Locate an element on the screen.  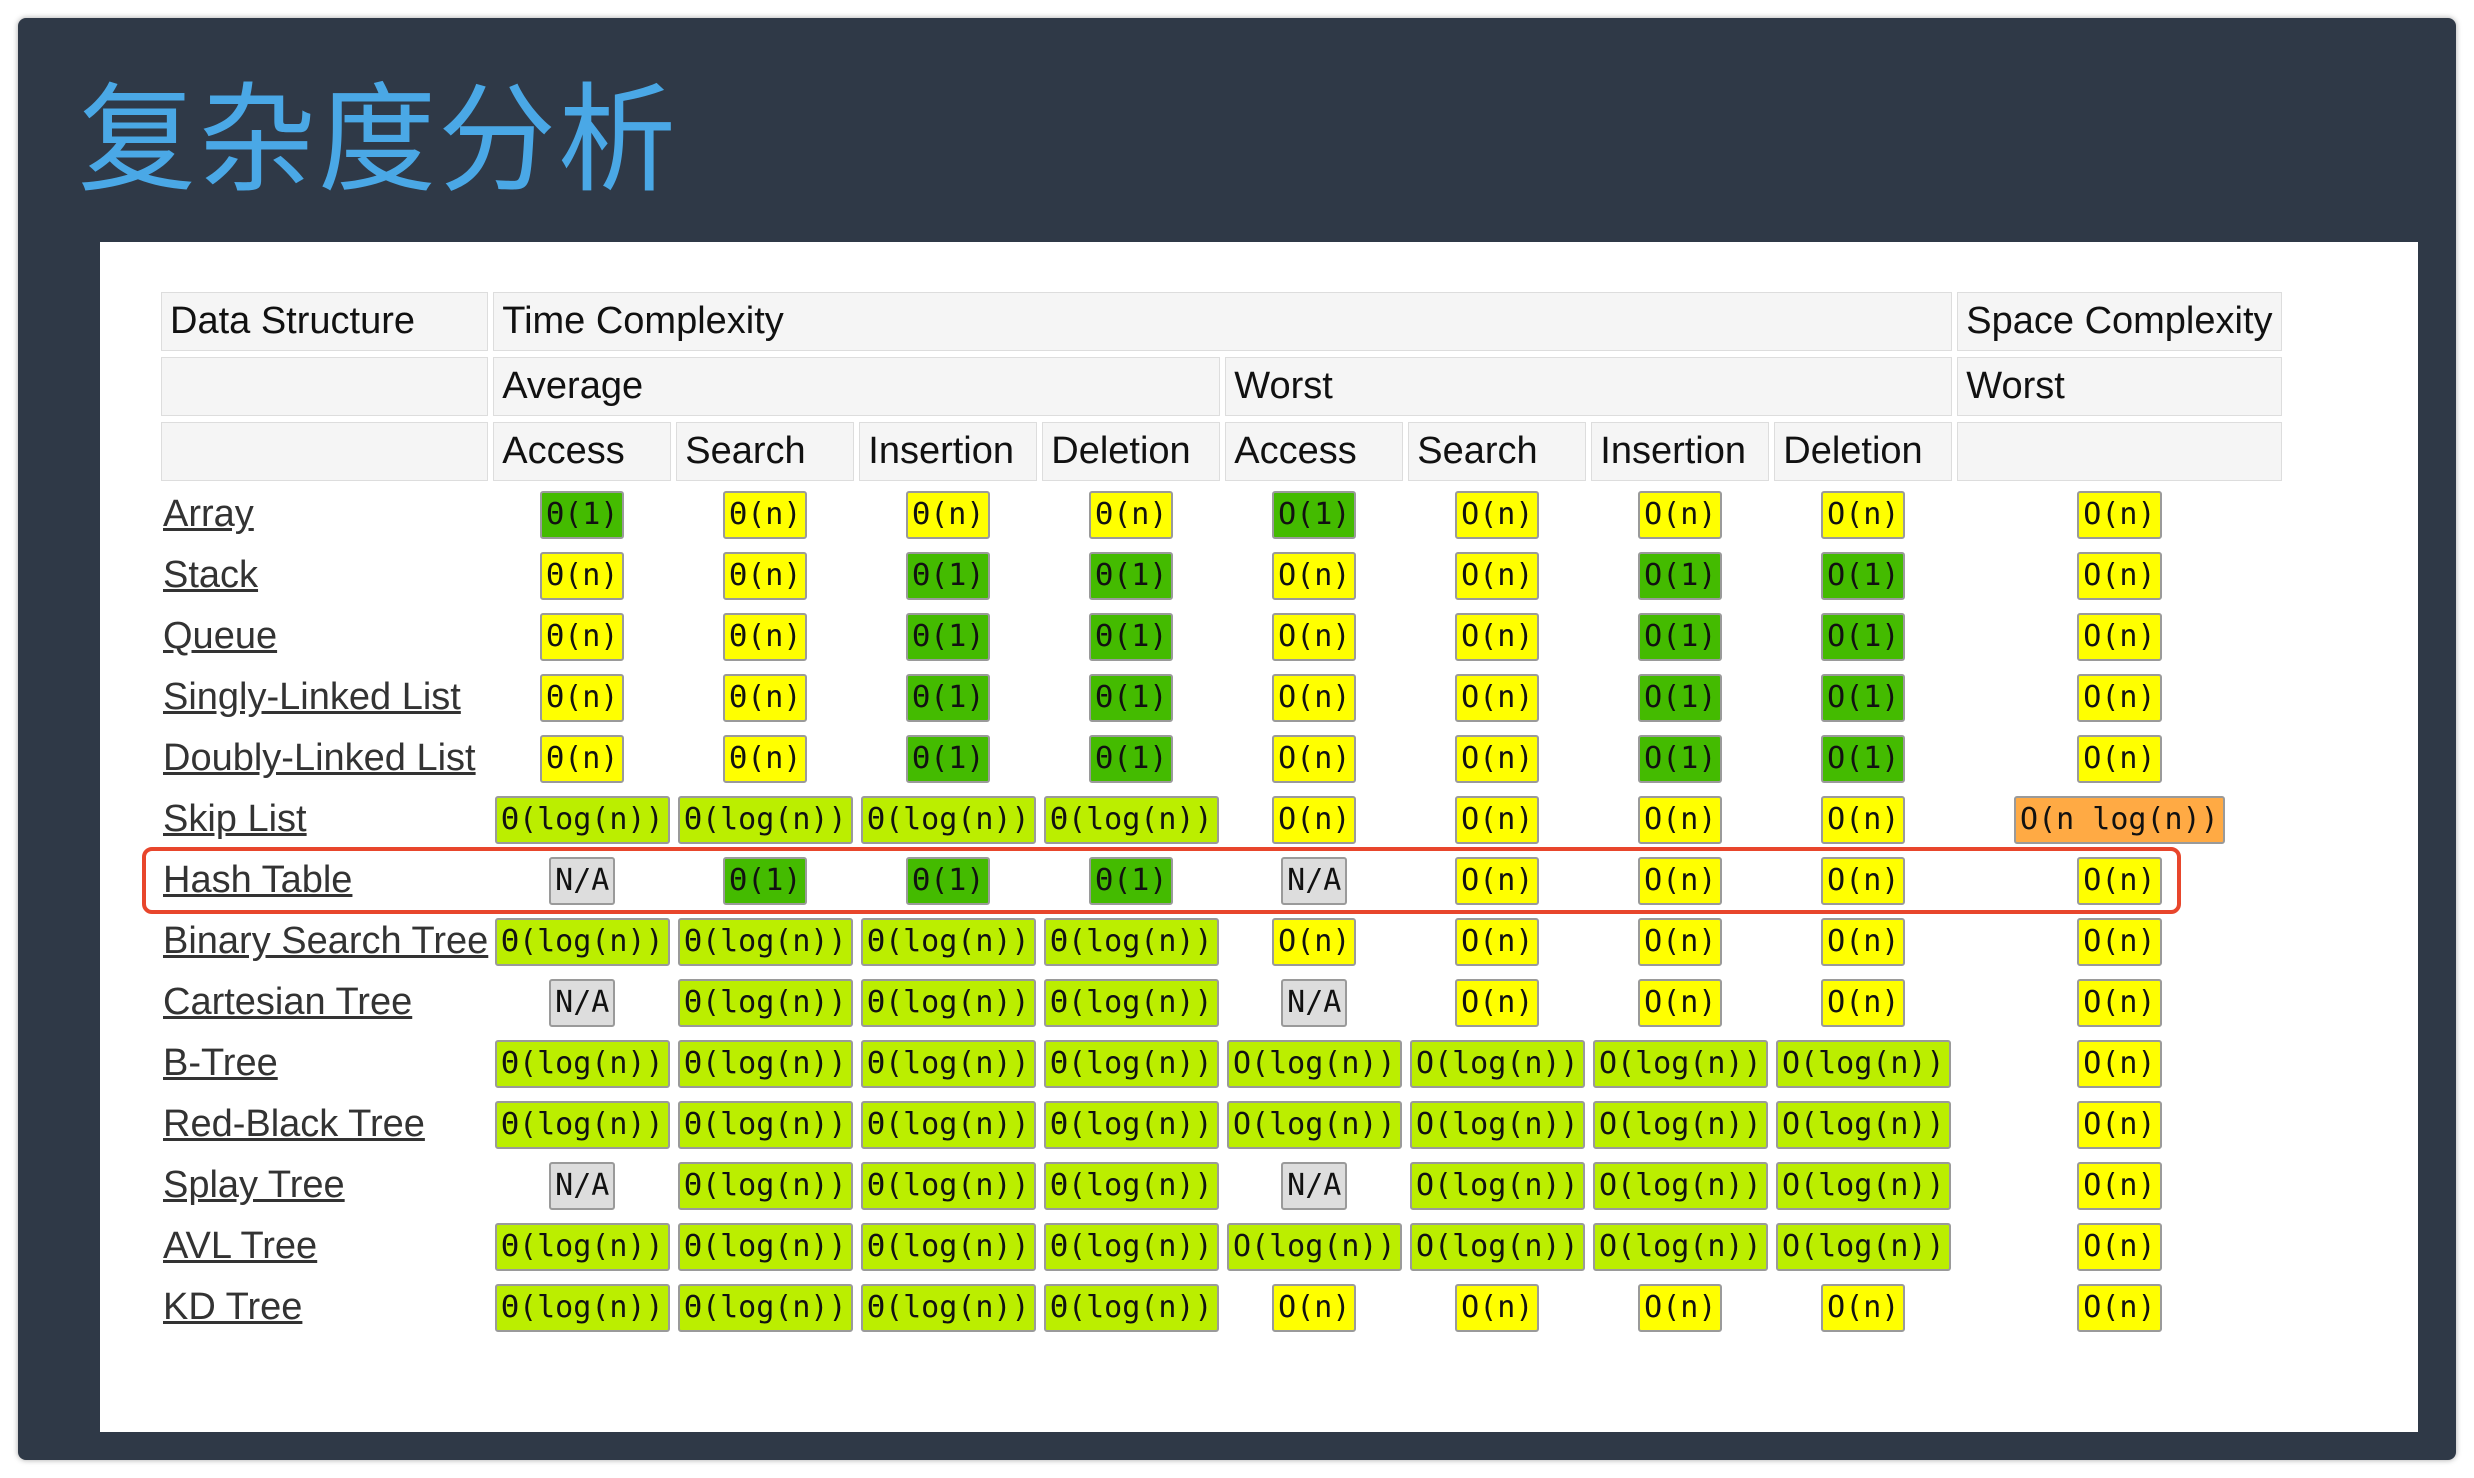
row-name-cell: Stack is located at coordinates (324, 575).